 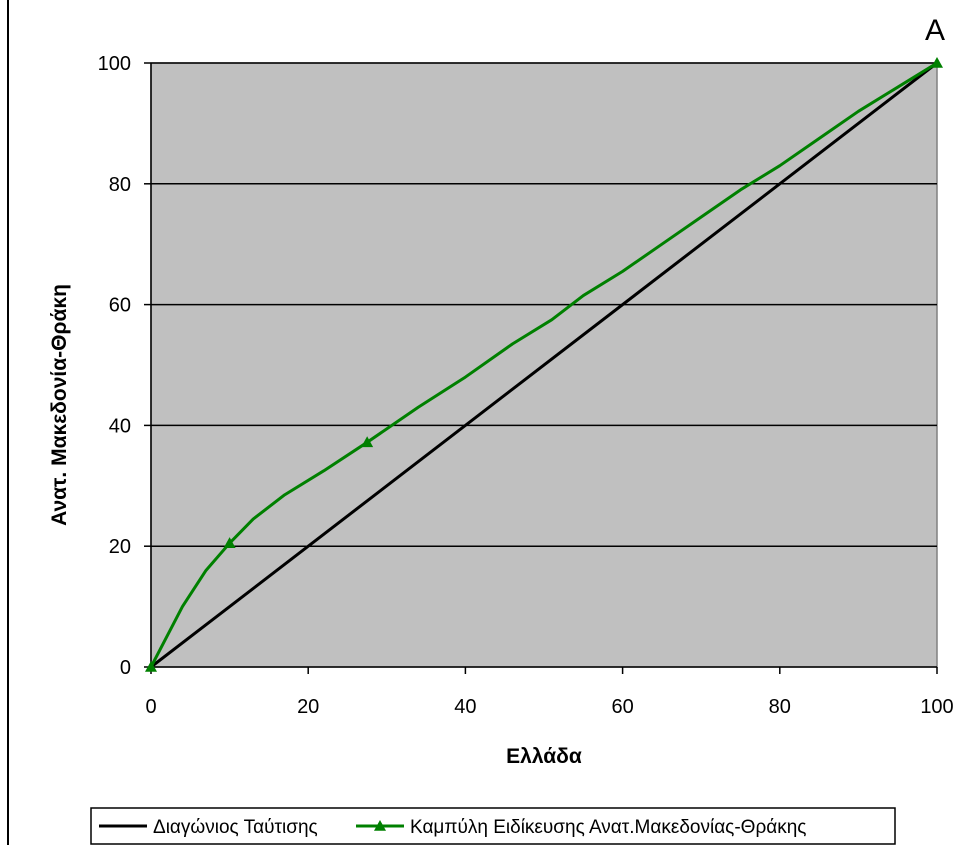 What do you see at coordinates (120, 426) in the screenshot?
I see `y-tick-label-40: 40` at bounding box center [120, 426].